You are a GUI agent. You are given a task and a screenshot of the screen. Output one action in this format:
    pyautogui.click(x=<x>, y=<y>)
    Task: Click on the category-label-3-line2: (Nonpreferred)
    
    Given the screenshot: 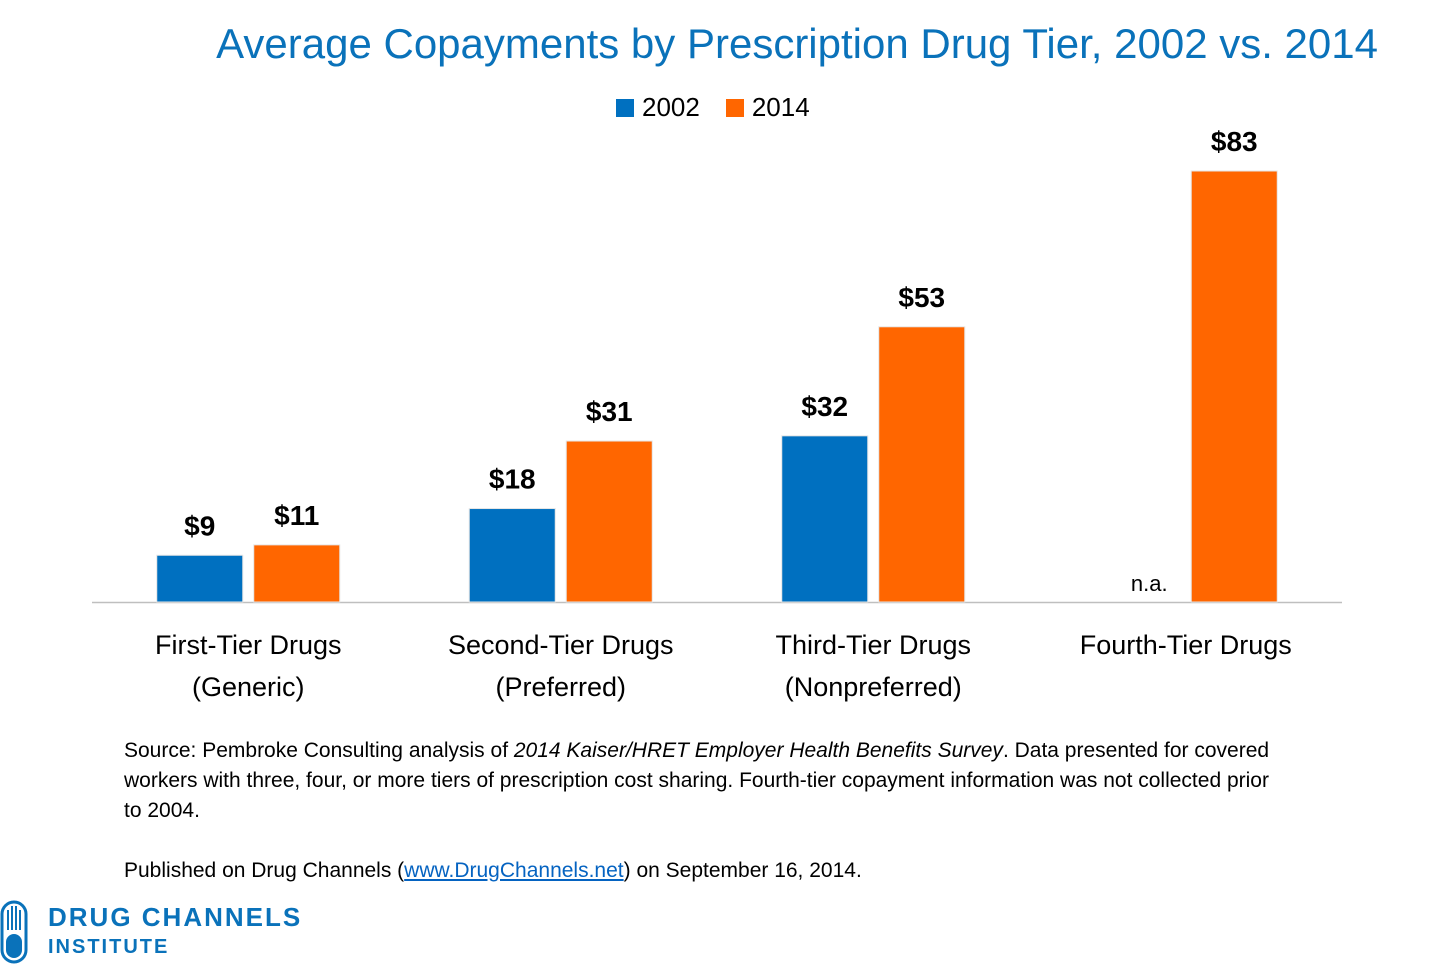 What is the action you would take?
    pyautogui.click(x=873, y=687)
    